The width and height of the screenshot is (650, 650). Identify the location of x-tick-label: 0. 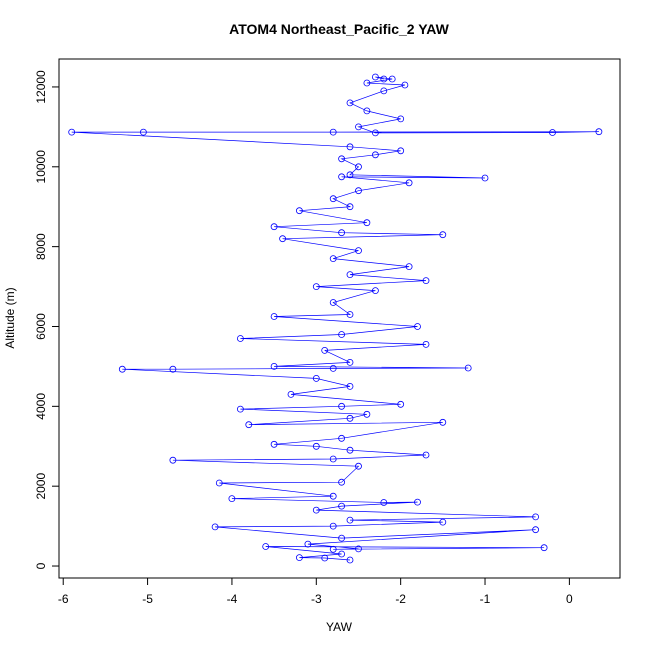
(569, 599).